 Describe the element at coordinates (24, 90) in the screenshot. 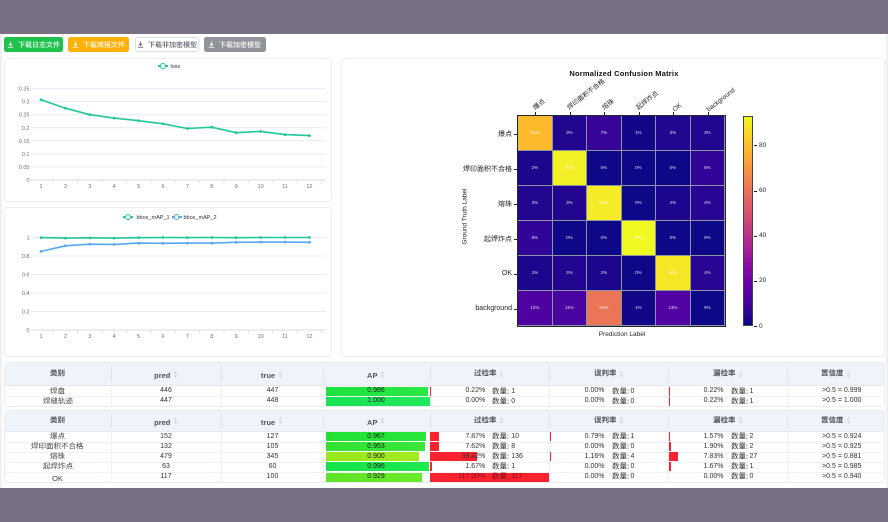

I see `svg-text: 0.35` at that location.